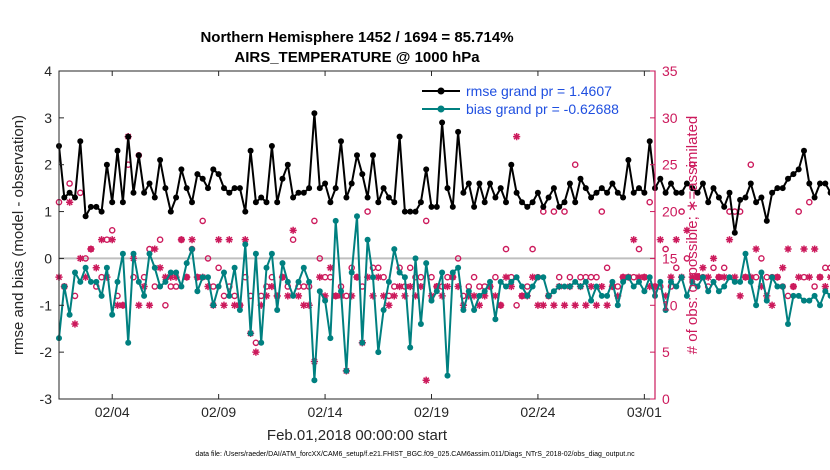 The width and height of the screenshot is (830, 470). I want to click on y-left-axis-label: rmse and bias (model - observation), so click(18, 235).